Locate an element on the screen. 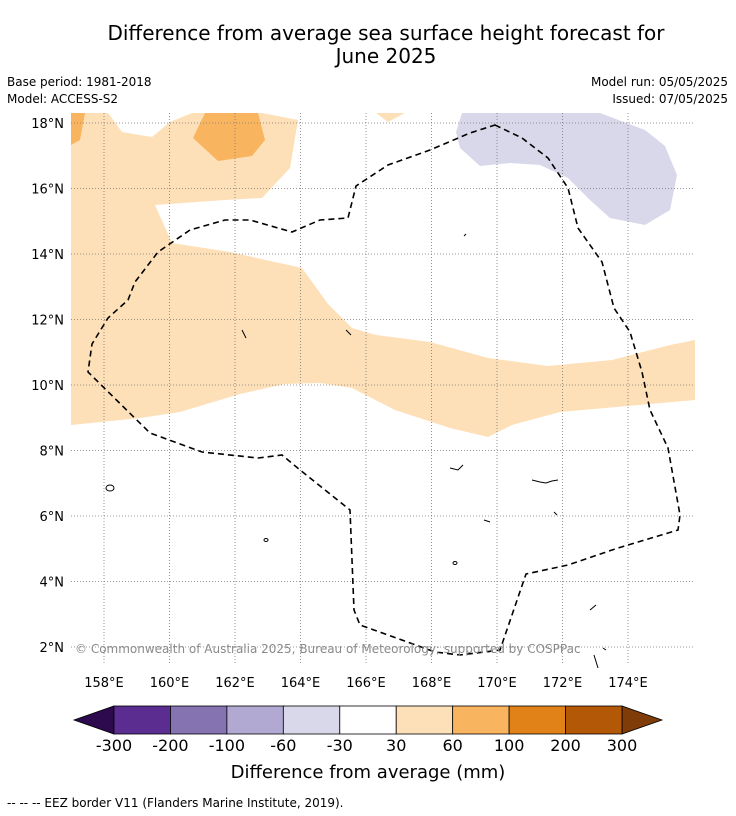  lat-tick-label: 4°N is located at coordinates (52, 583).